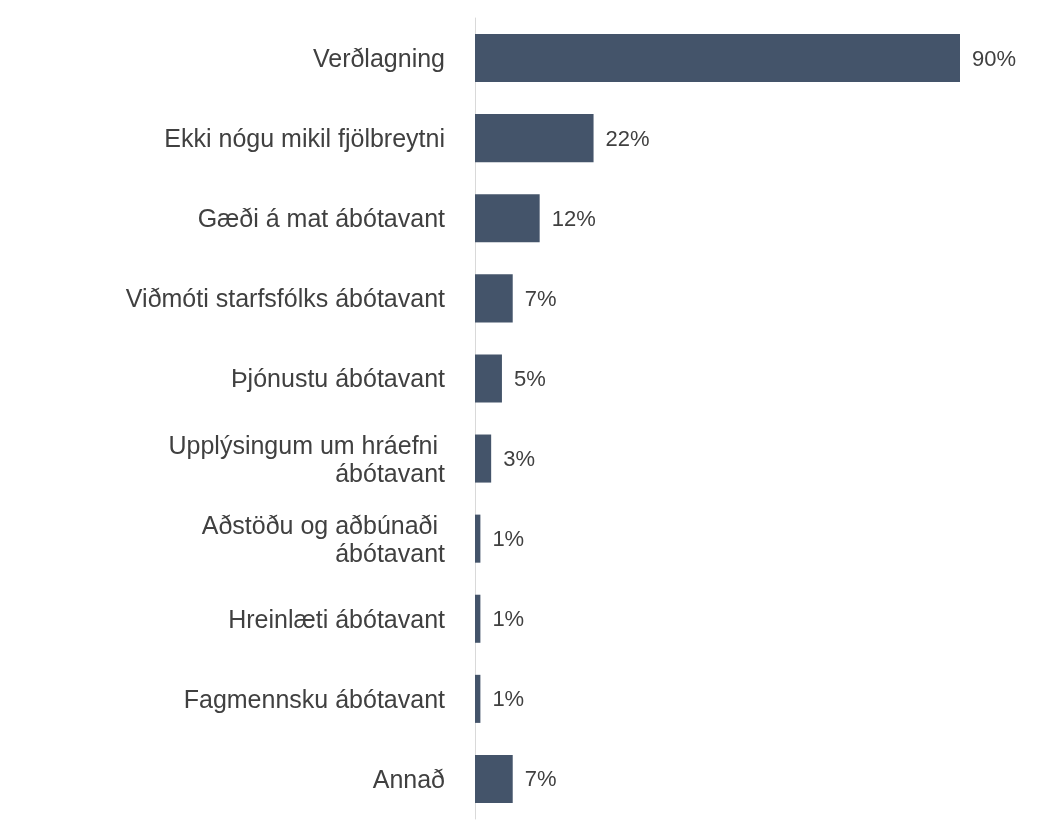  I want to click on y-tick-label: Aðstöðu og aðbúnaði ábótavant, so click(323, 538).